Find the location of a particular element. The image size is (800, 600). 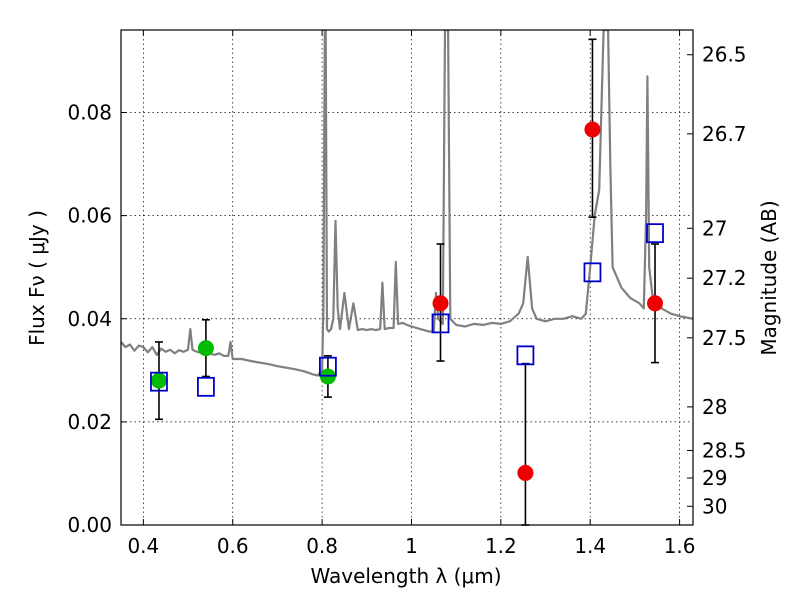

mag-tick-label: 26.7 is located at coordinates (724, 134).